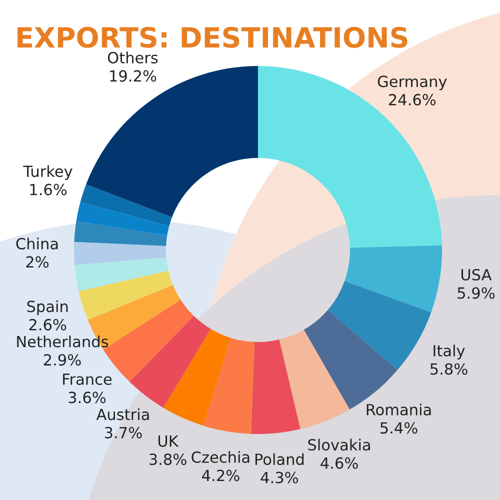  Describe the element at coordinates (123, 432) in the screenshot. I see `data-label: 3.7%` at that location.